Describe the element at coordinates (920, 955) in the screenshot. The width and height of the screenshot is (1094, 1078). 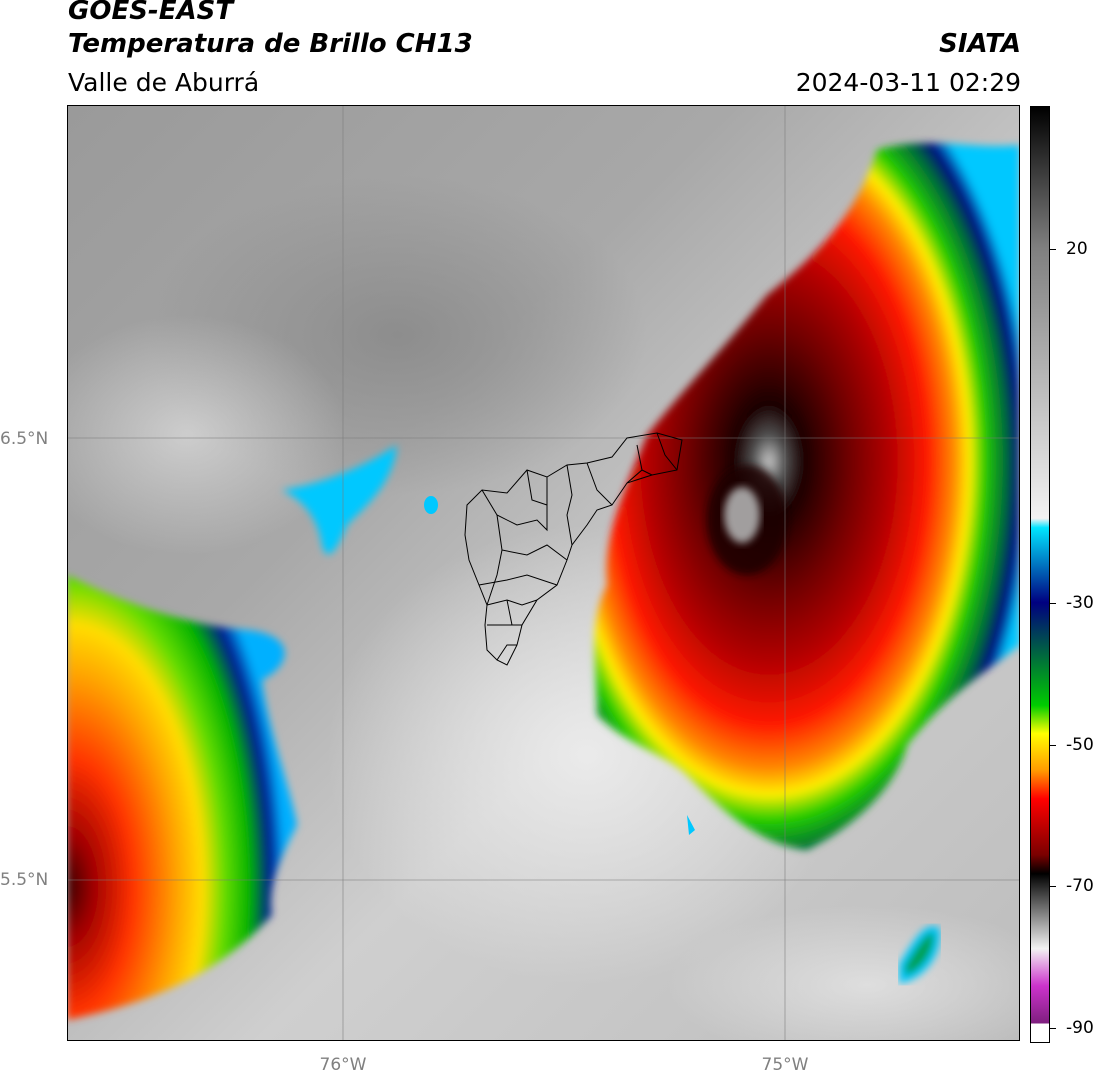
I see `small-cell-south` at that location.